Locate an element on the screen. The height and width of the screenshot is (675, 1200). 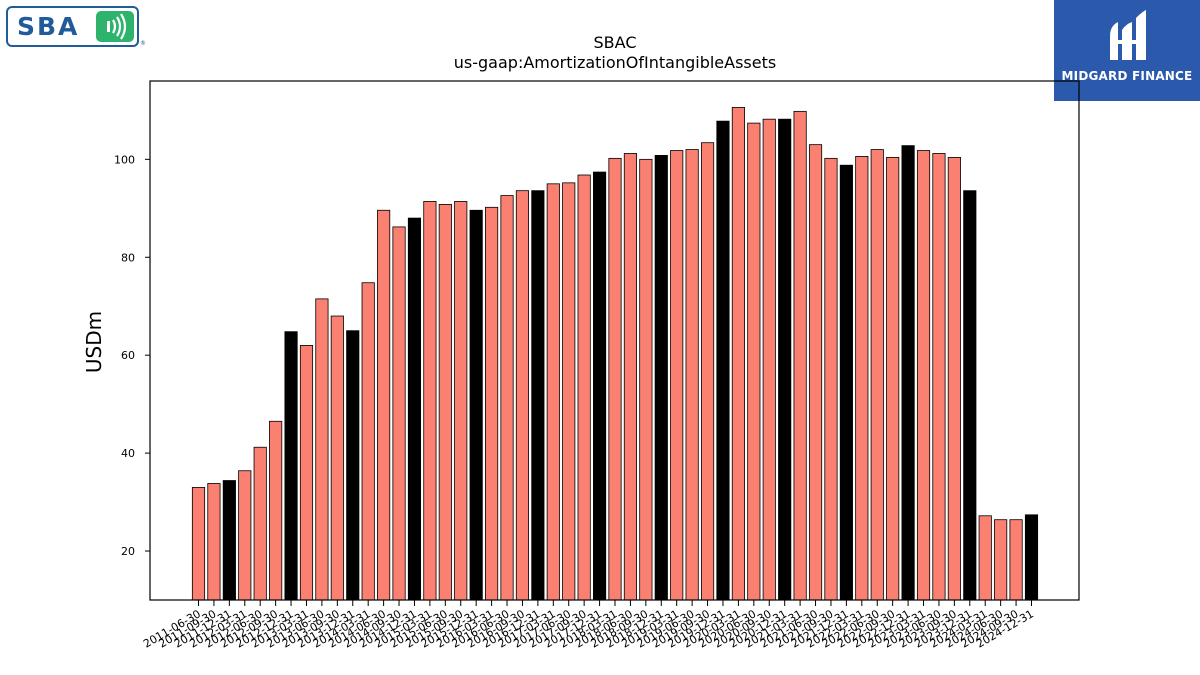
registered-mark: ® is located at coordinates (143, 43).